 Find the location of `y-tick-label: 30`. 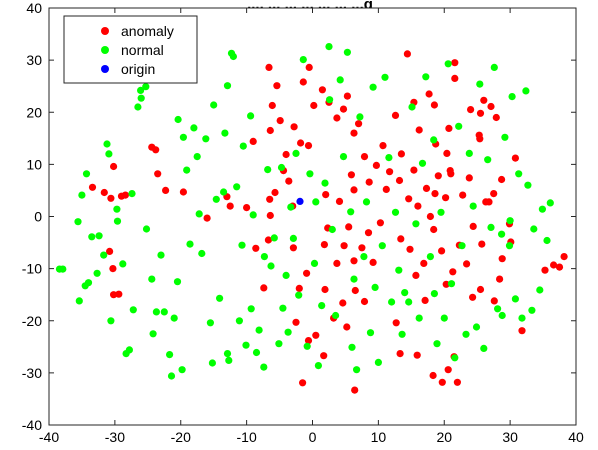

y-tick-label: 30 is located at coordinates (34, 60).